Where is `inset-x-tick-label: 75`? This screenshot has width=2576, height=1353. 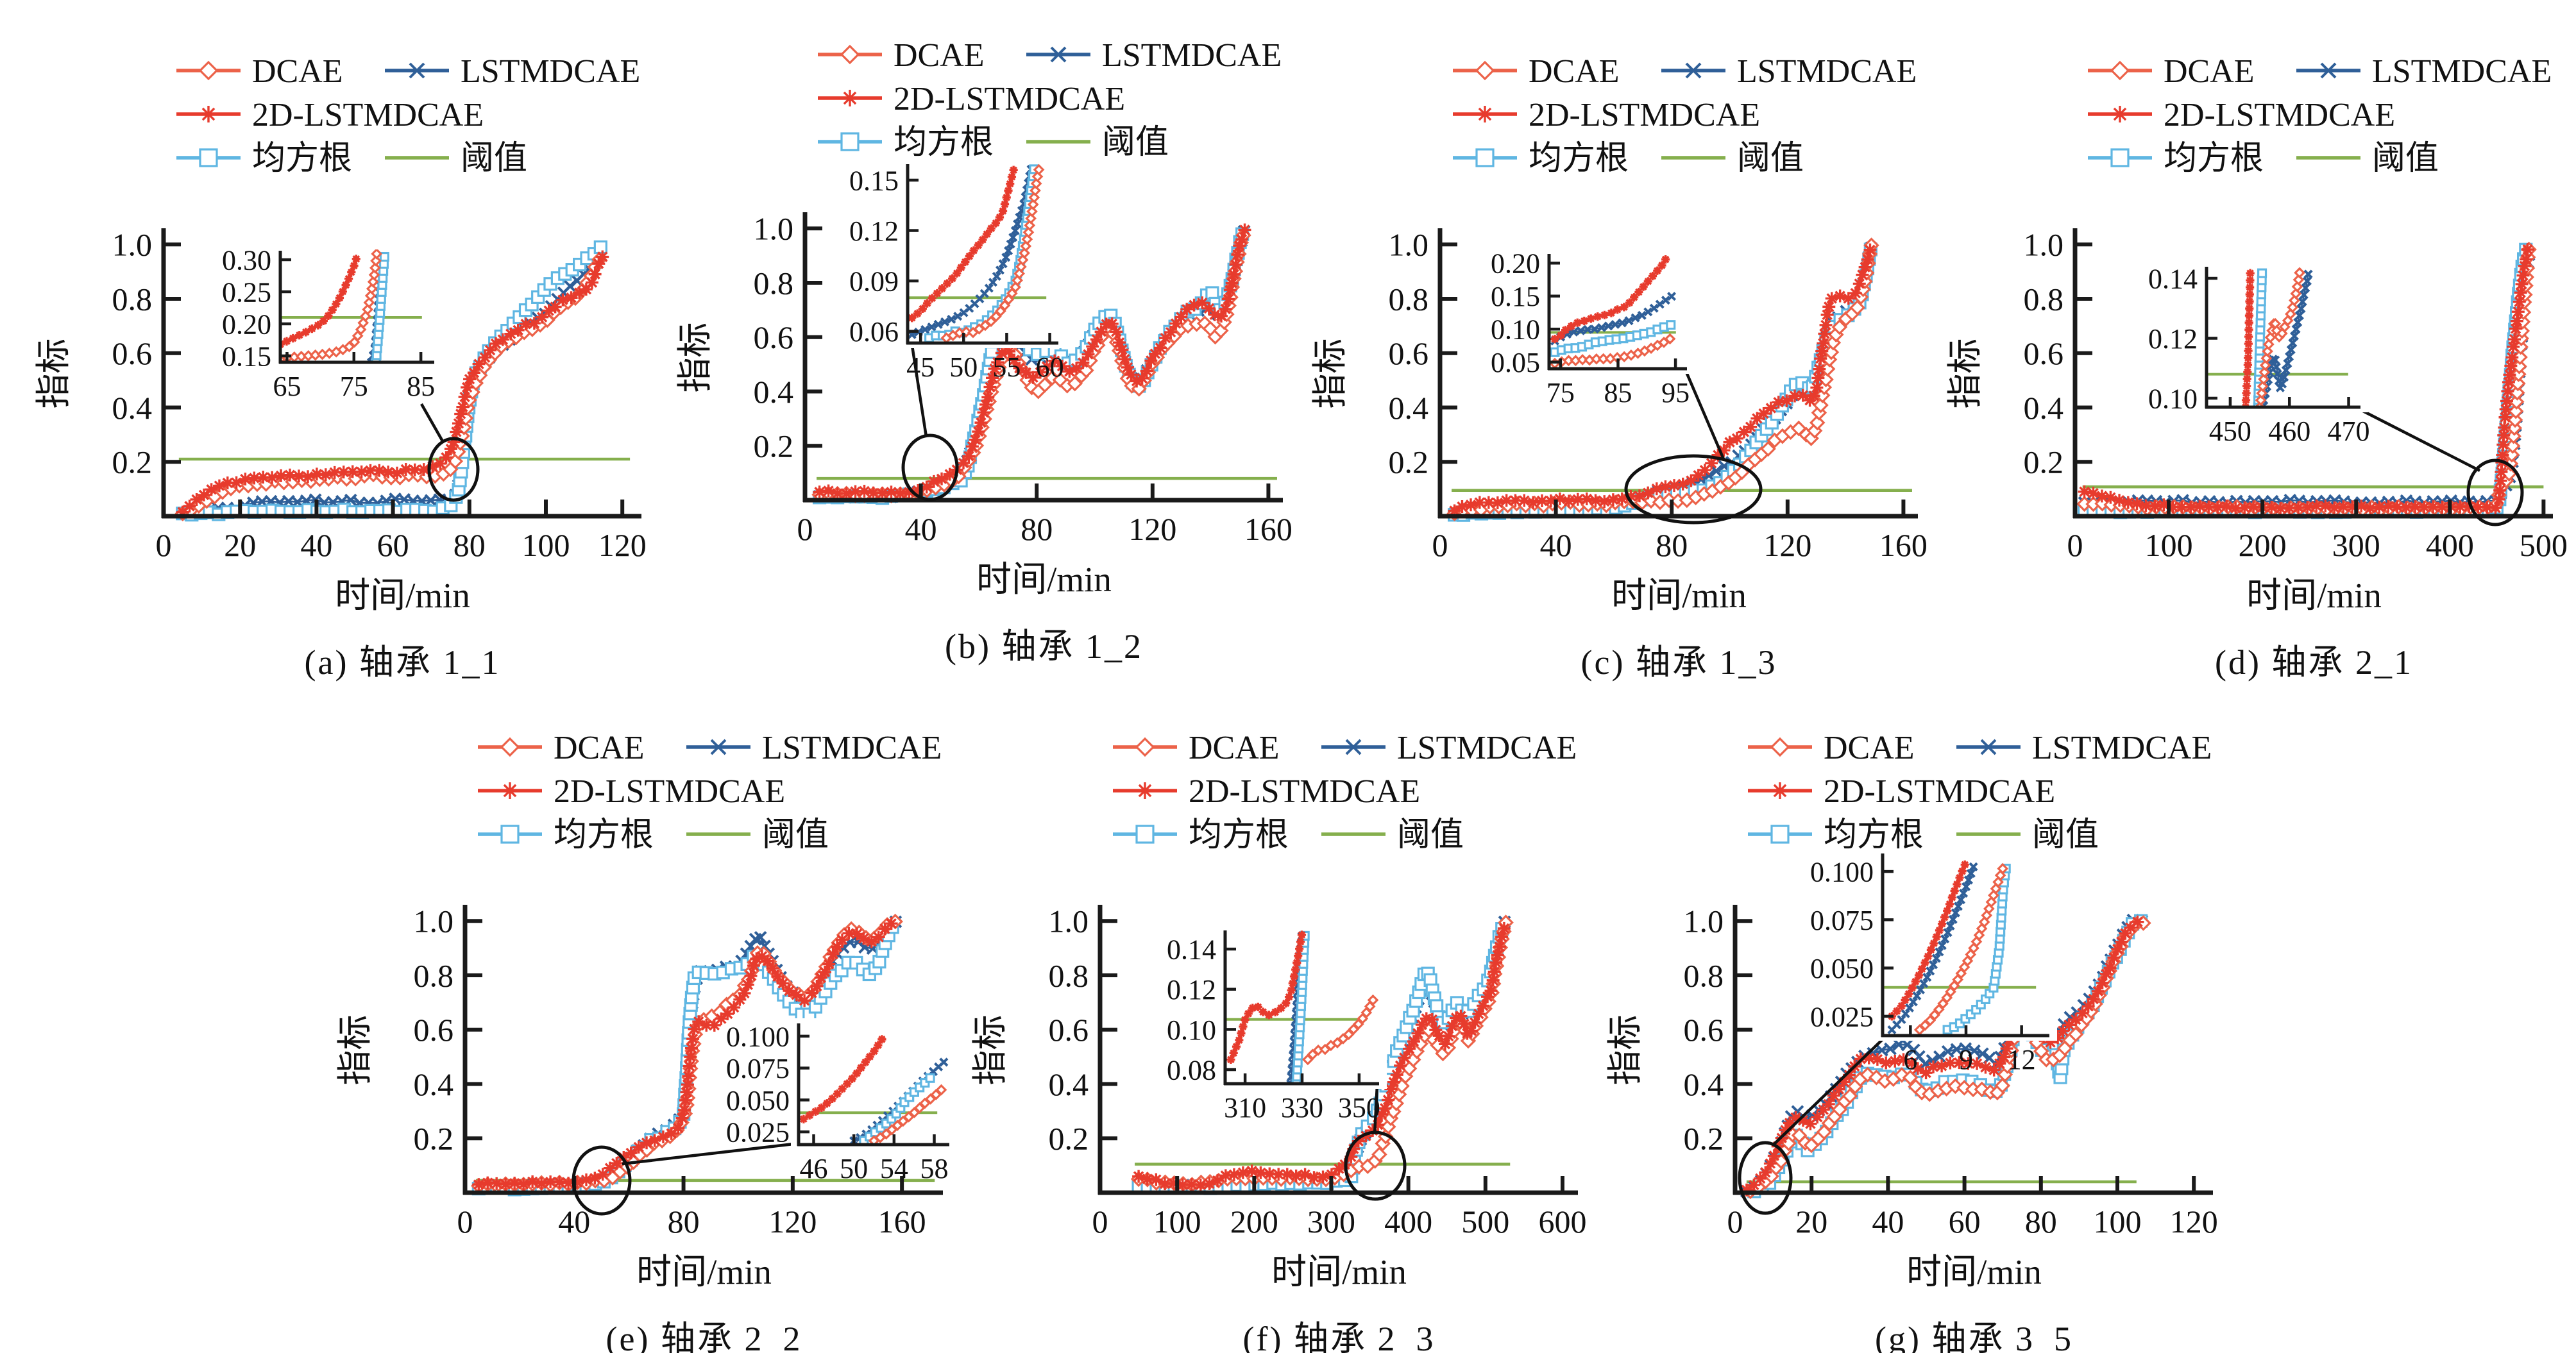 inset-x-tick-label: 75 is located at coordinates (1560, 392).